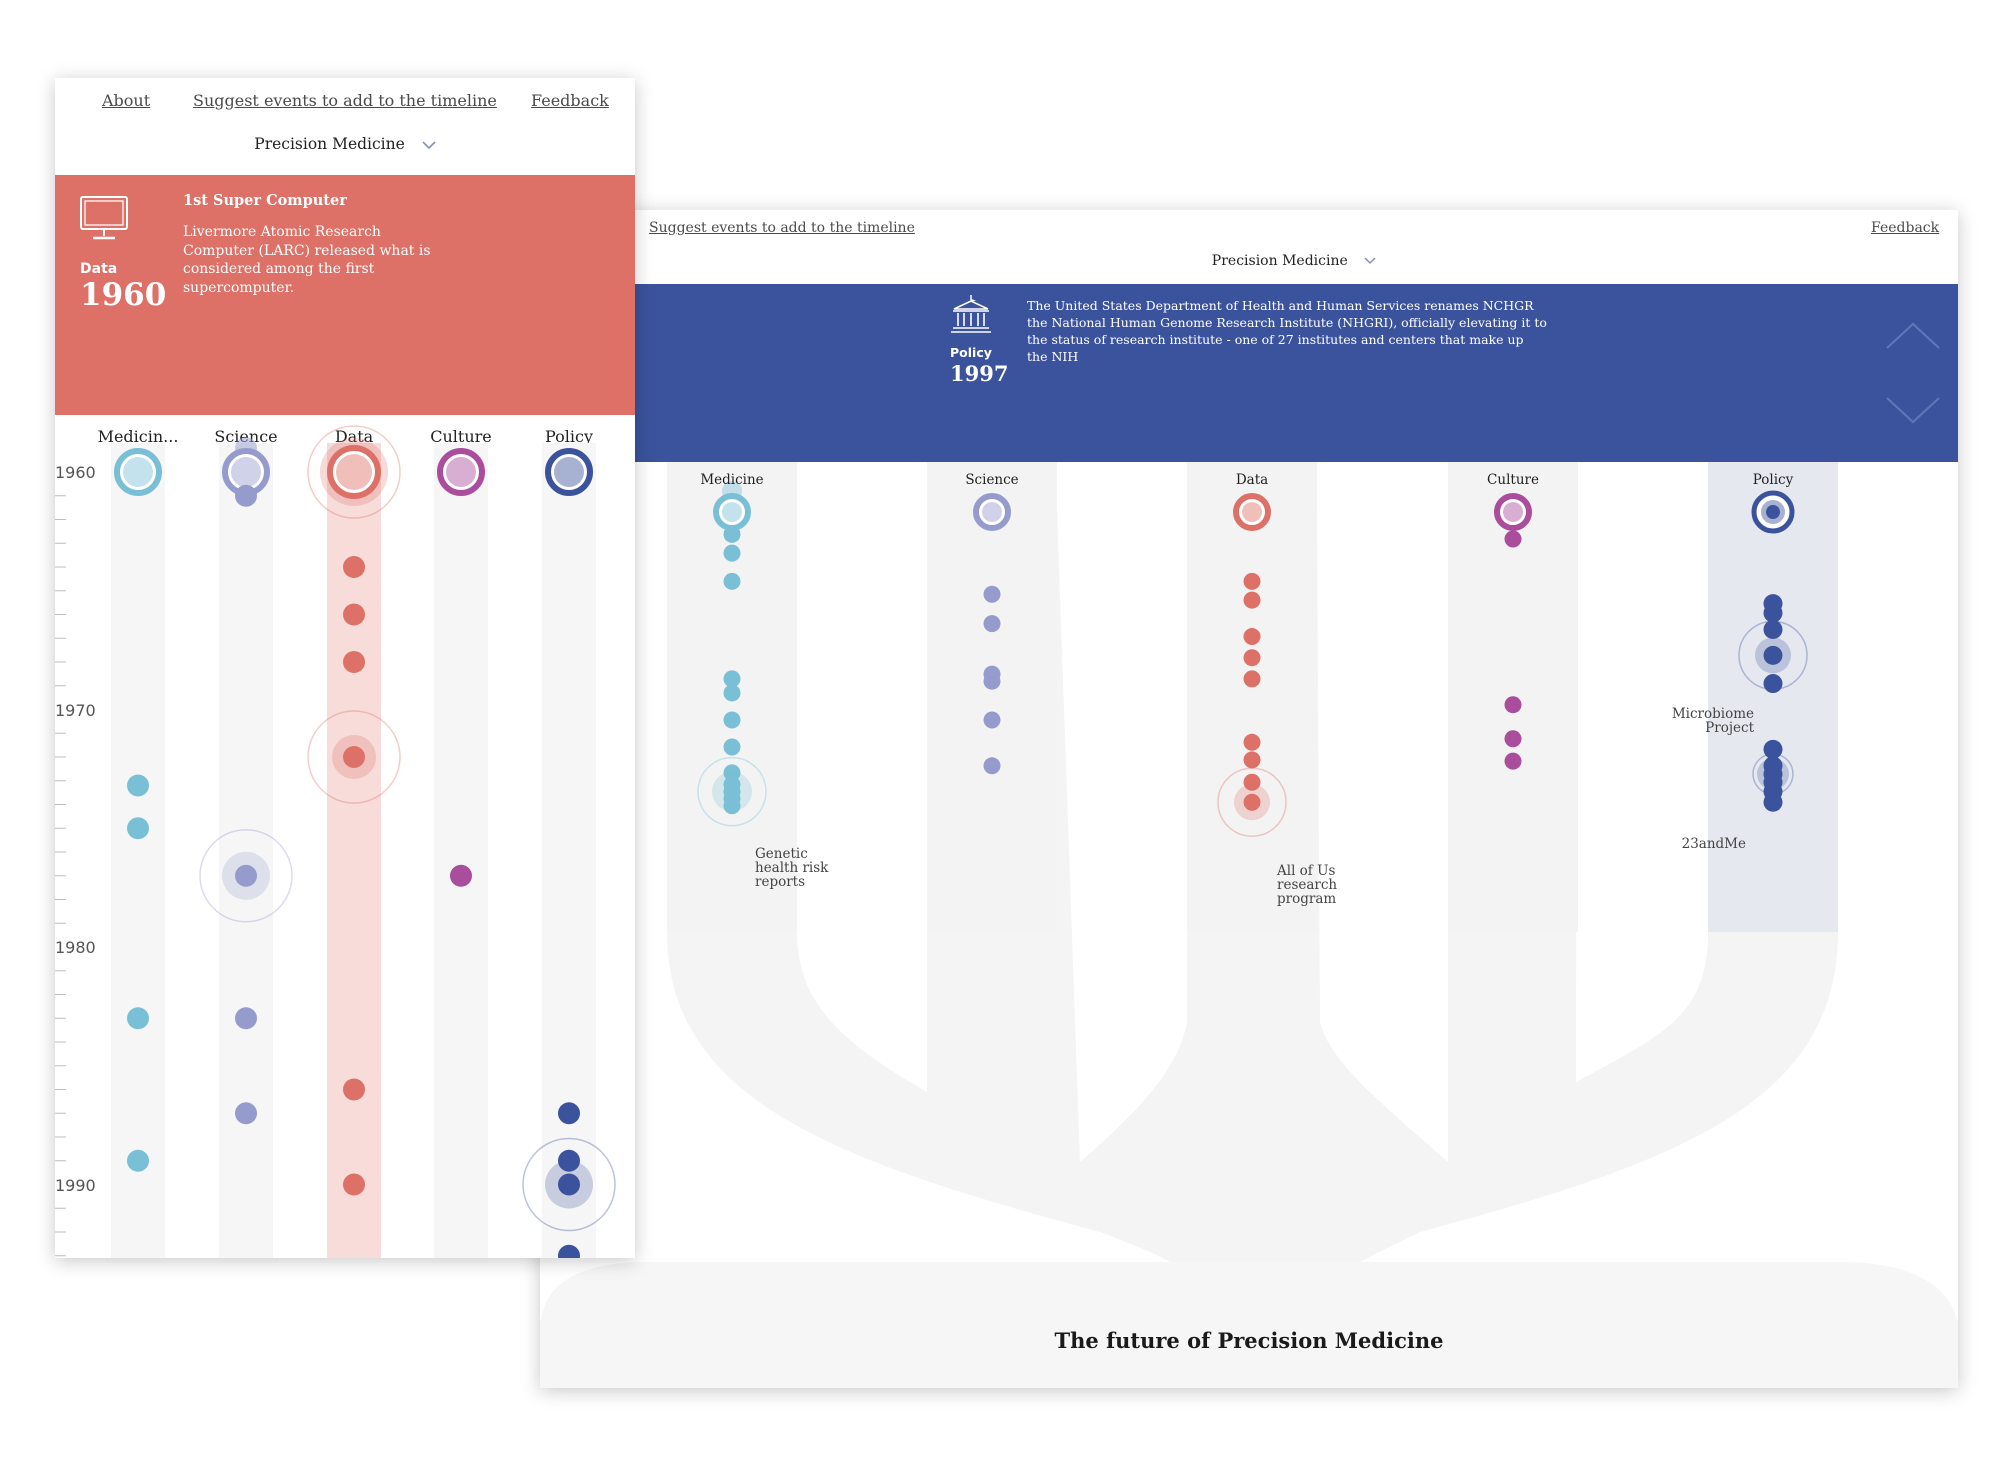 The width and height of the screenshot is (2000, 1457). Describe the element at coordinates (1773, 512) in the screenshot. I see `selected-event-dot` at that location.